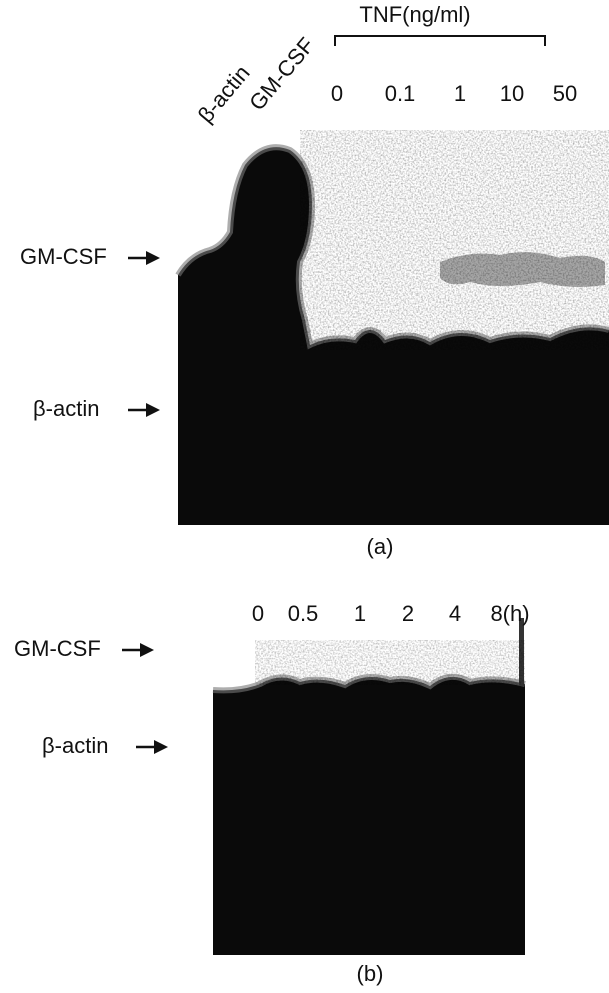  I want to click on time-labels: 0 0.5 1 2 4 8(h), so click(391, 613).